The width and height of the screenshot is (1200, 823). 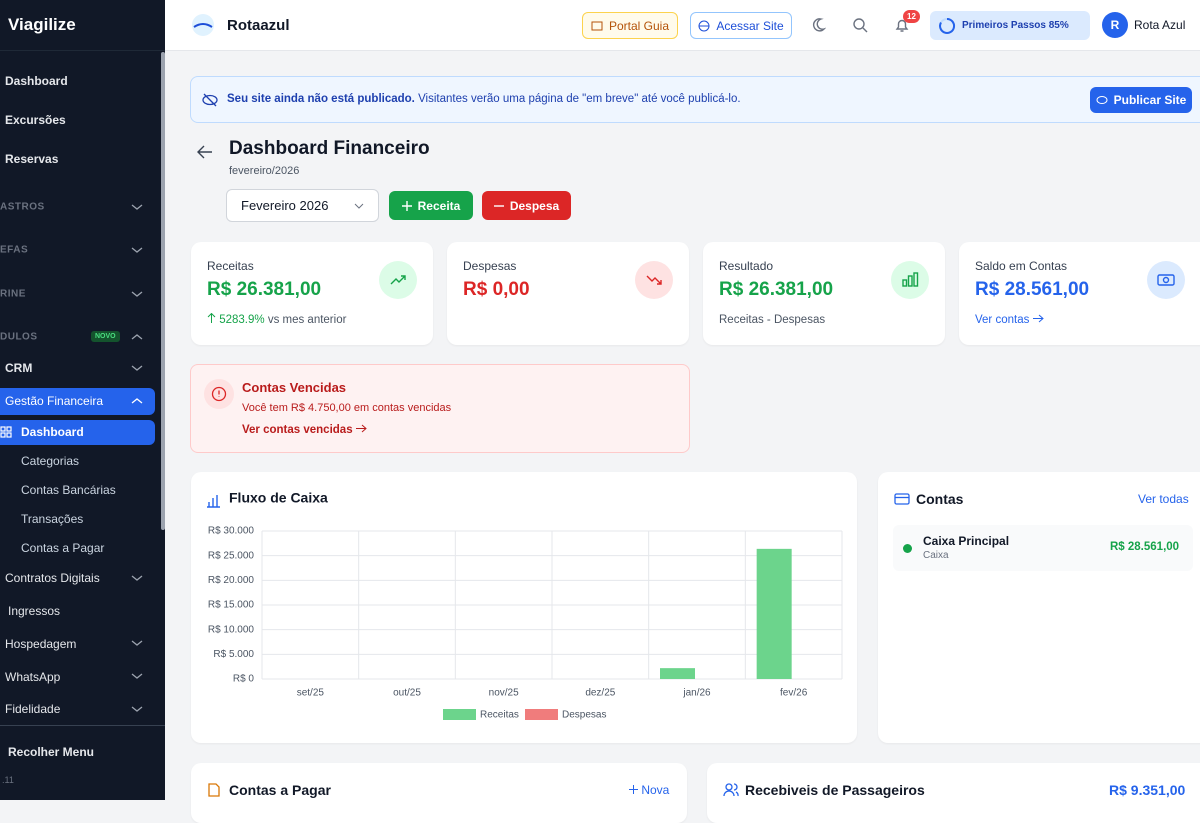 What do you see at coordinates (231, 605) in the screenshot?
I see `y-tick-label: R$ 15.000` at bounding box center [231, 605].